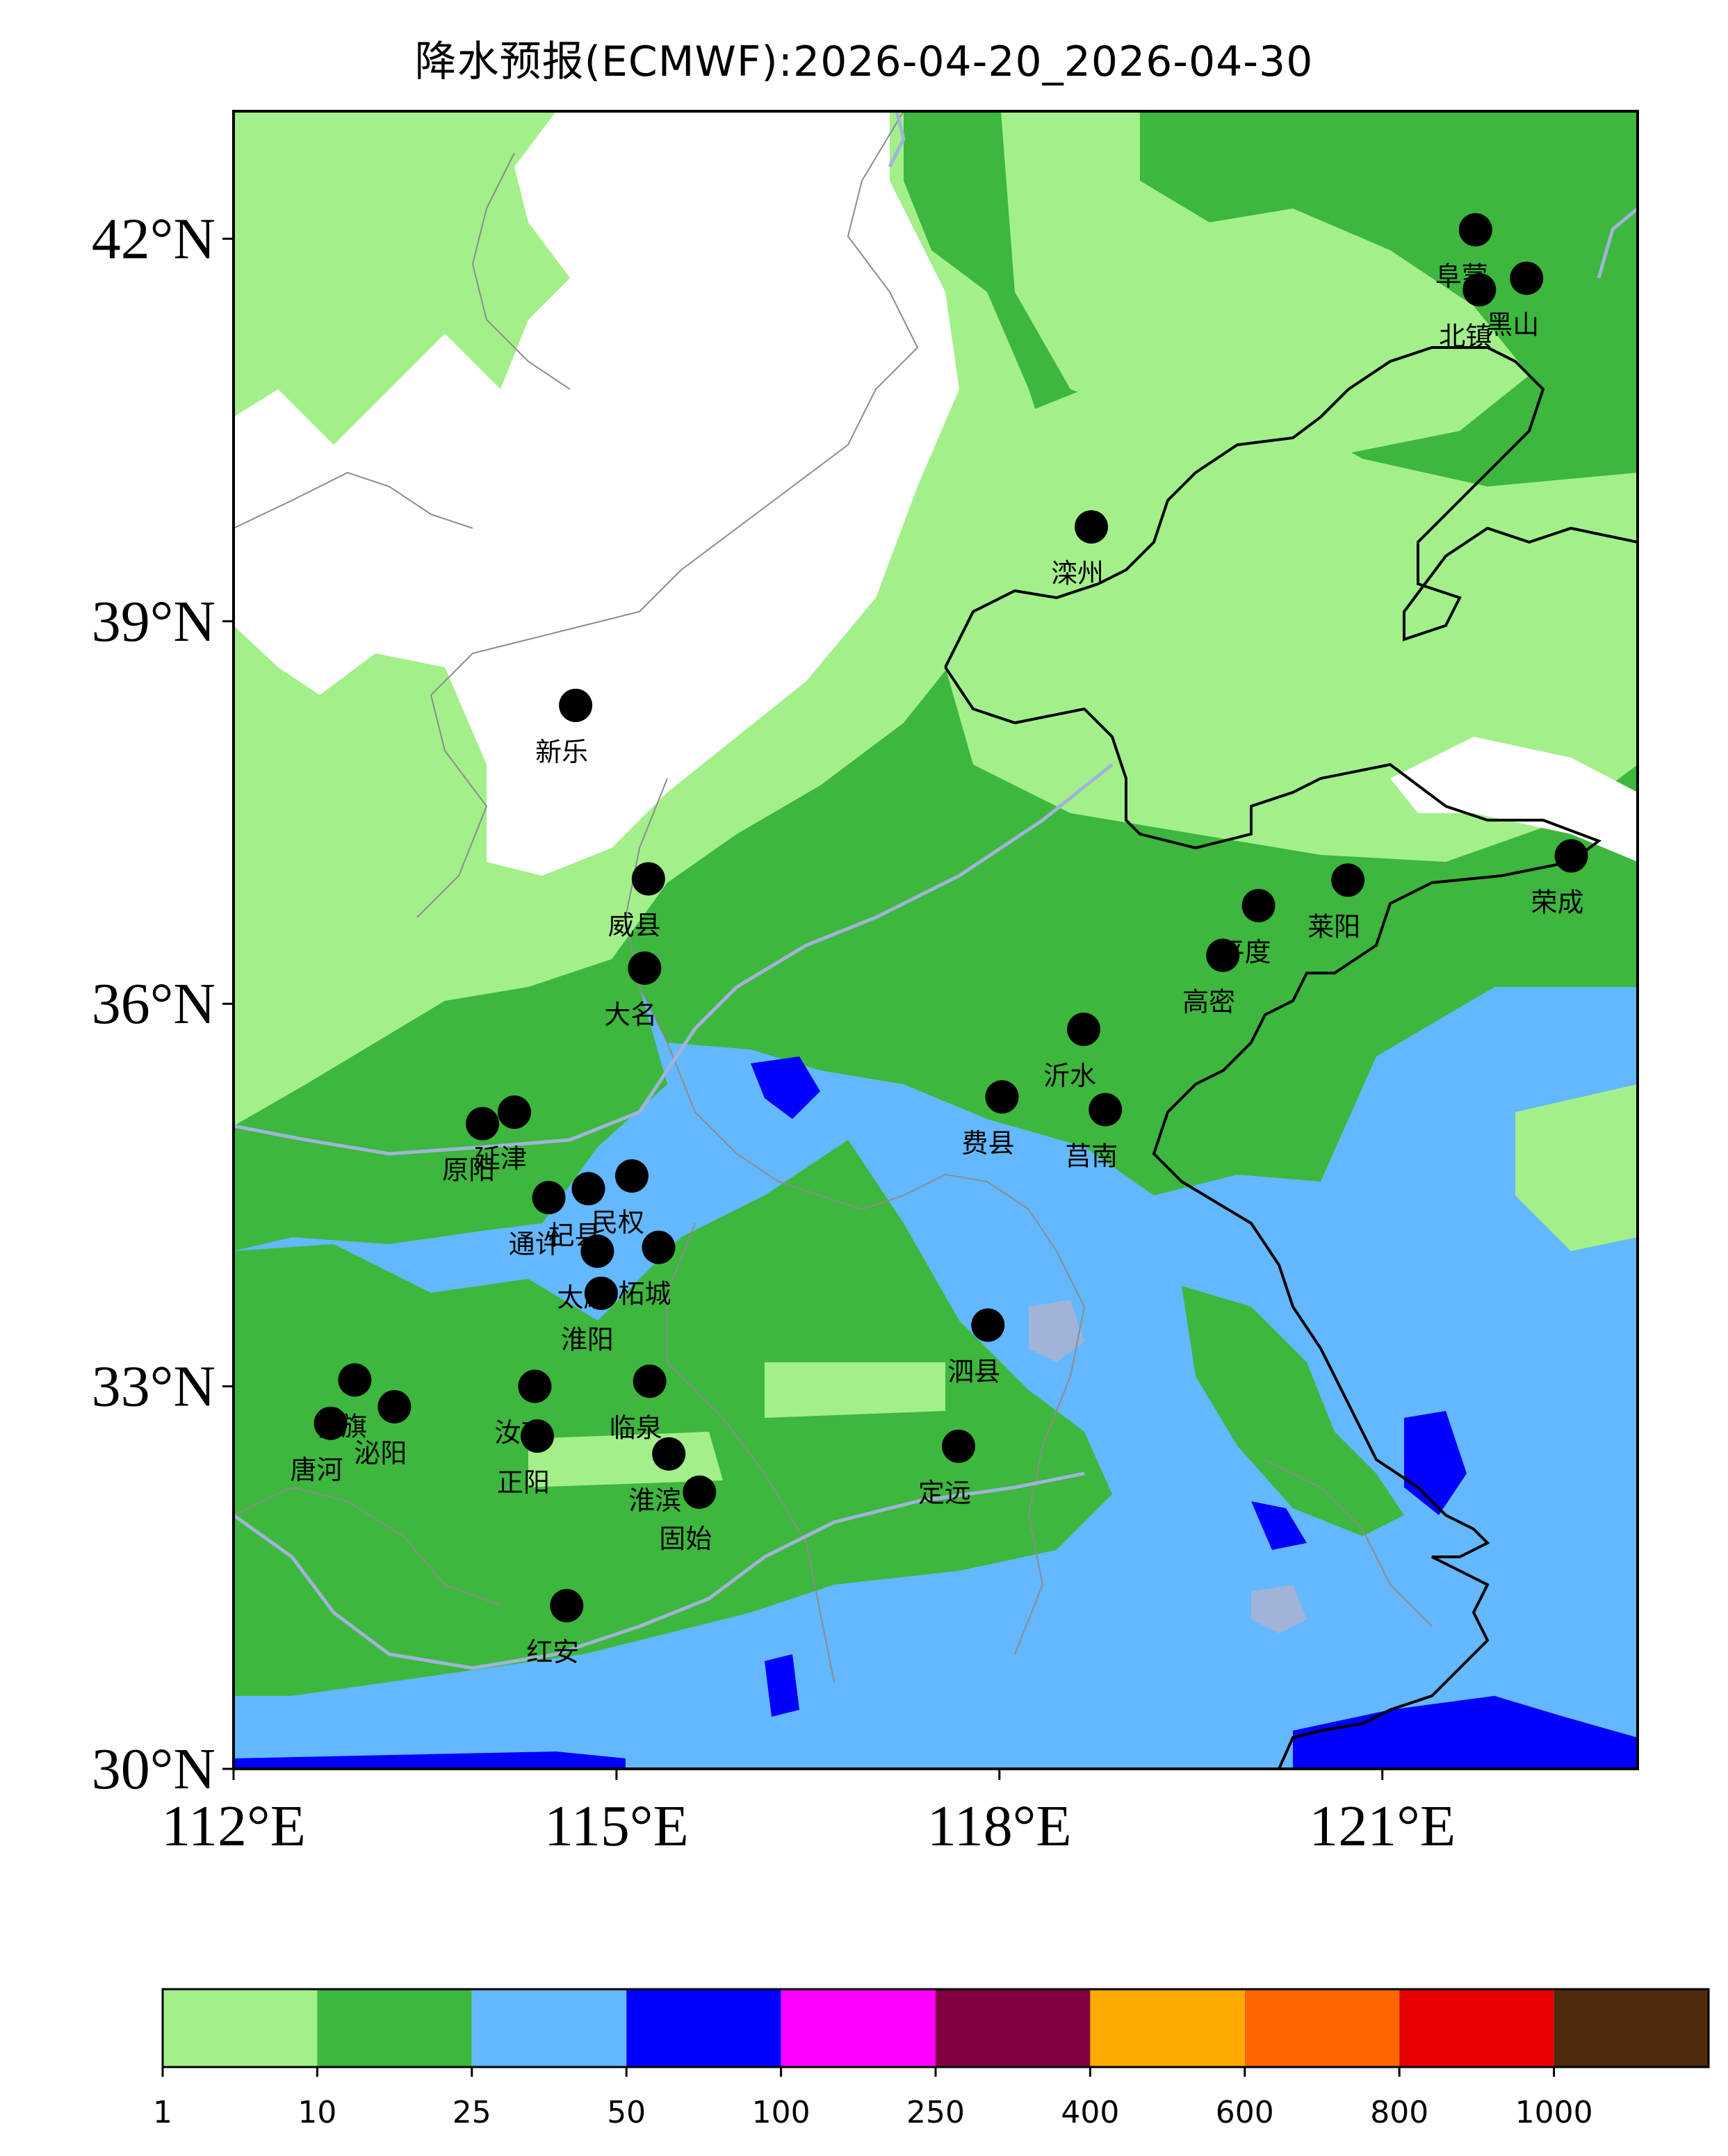 This screenshot has width=1728, height=2156. Describe the element at coordinates (1090, 2112) in the screenshot. I see `colorbar-label: 400` at that location.